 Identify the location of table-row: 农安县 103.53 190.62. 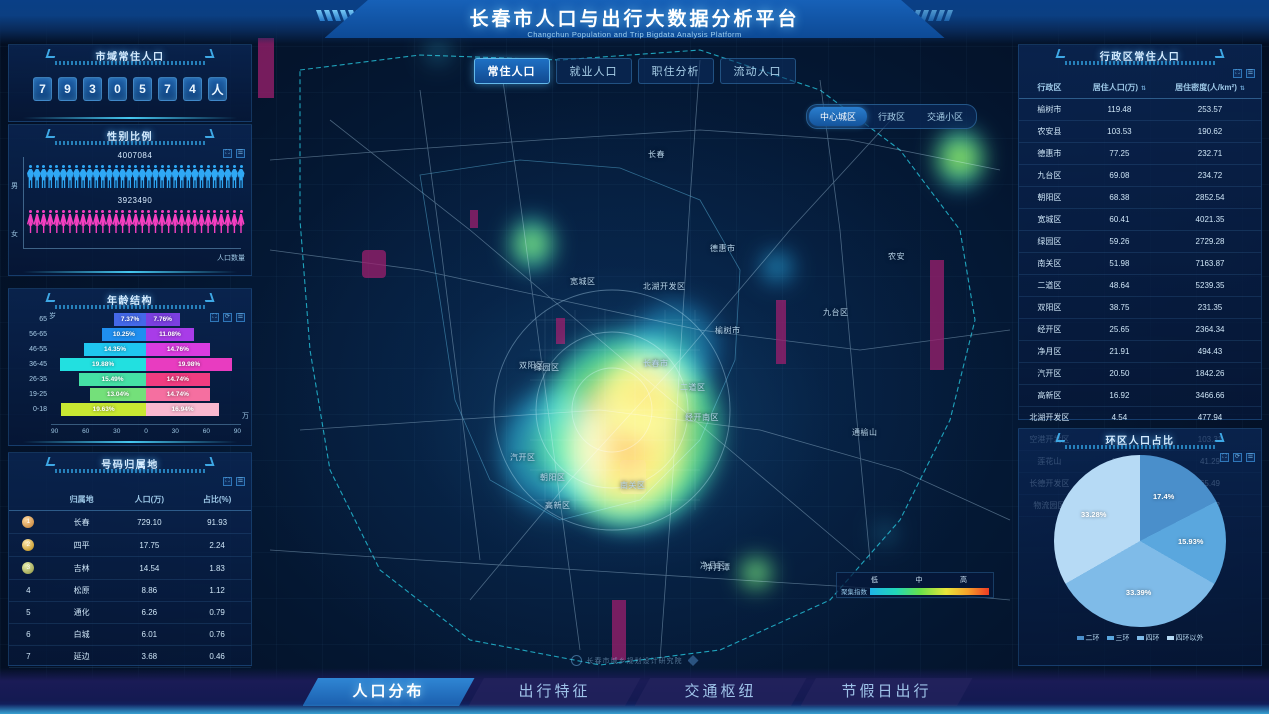
(1140, 131).